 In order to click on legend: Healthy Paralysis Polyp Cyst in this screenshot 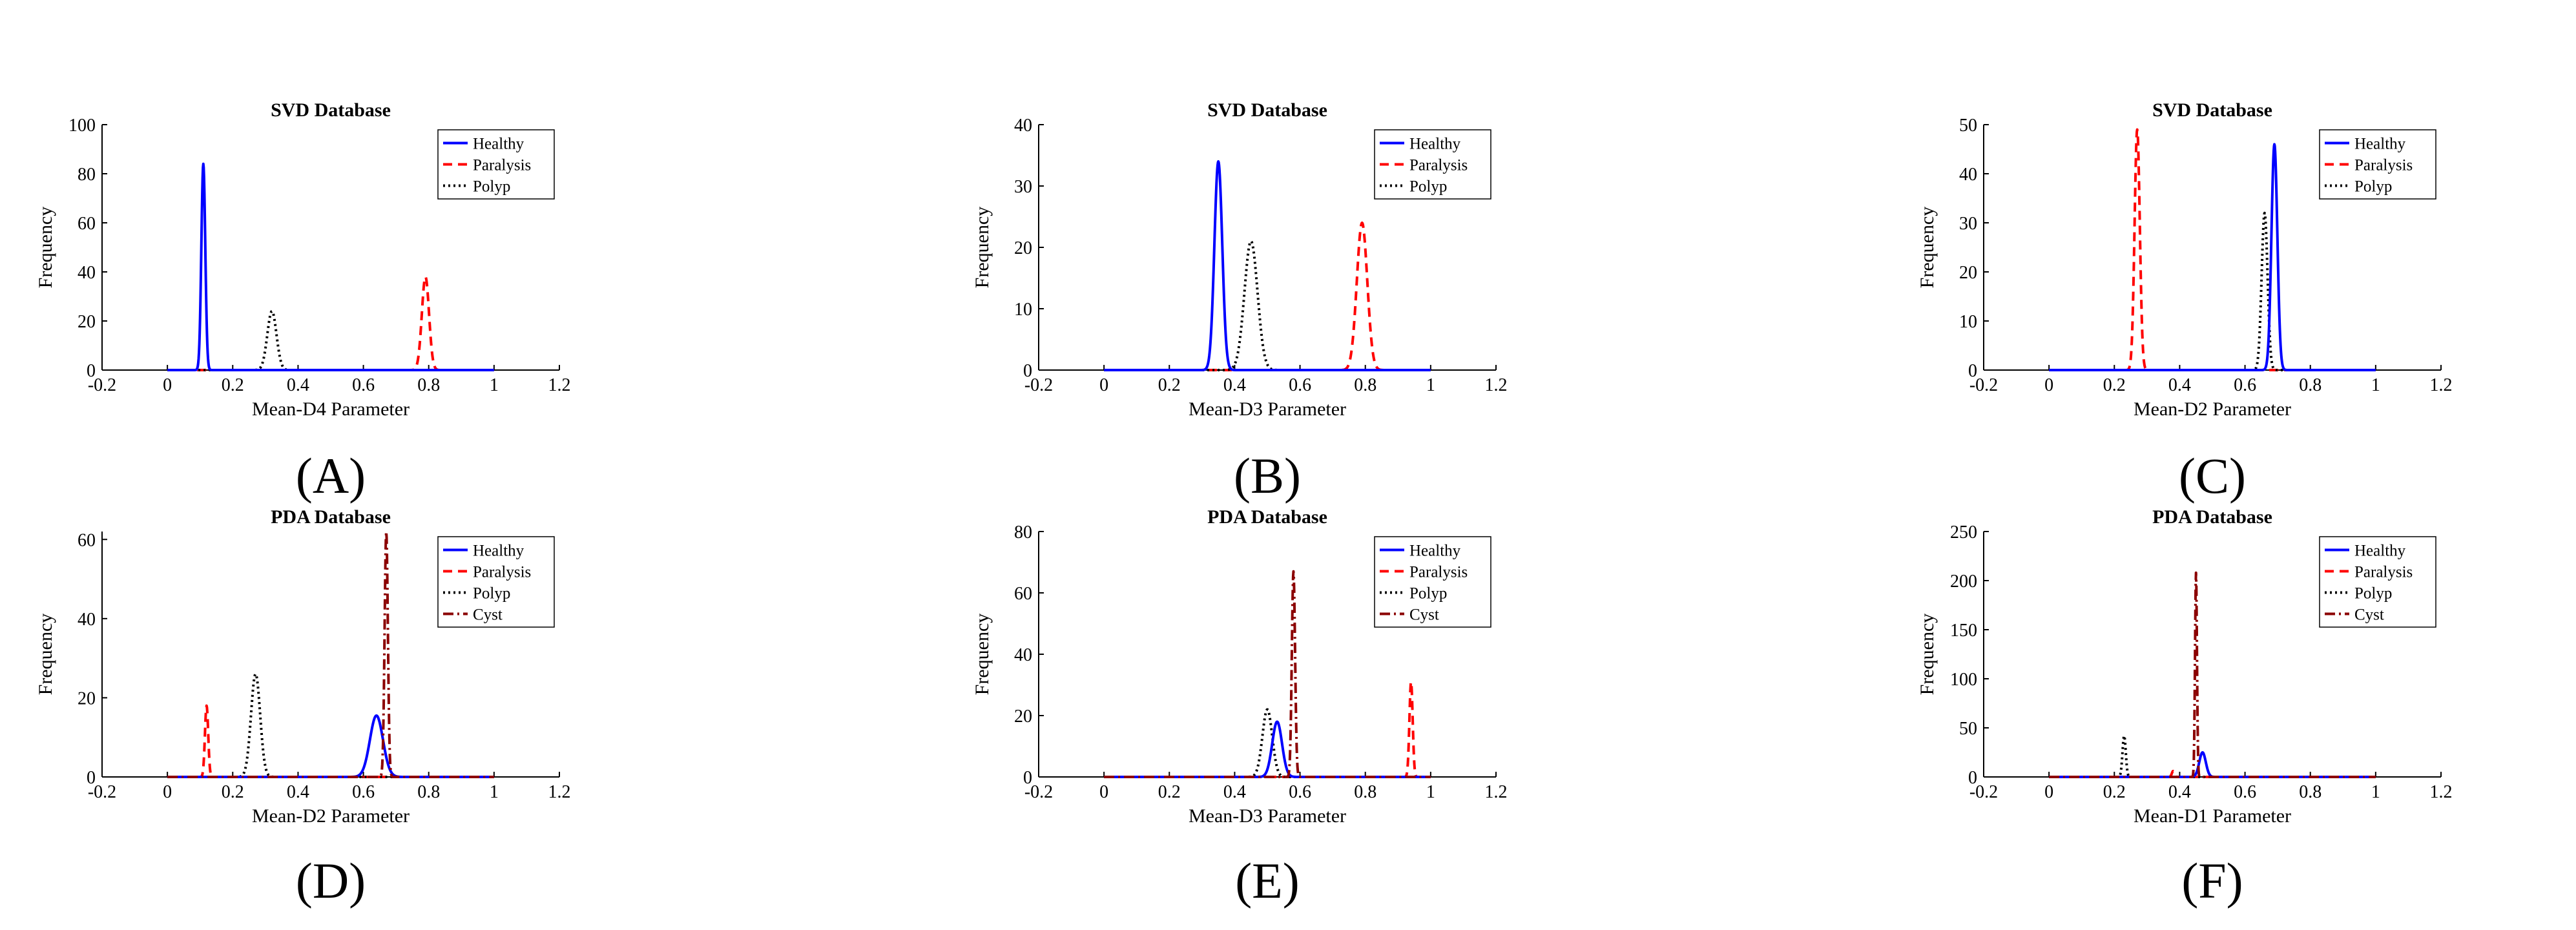, I will do `click(1432, 582)`.